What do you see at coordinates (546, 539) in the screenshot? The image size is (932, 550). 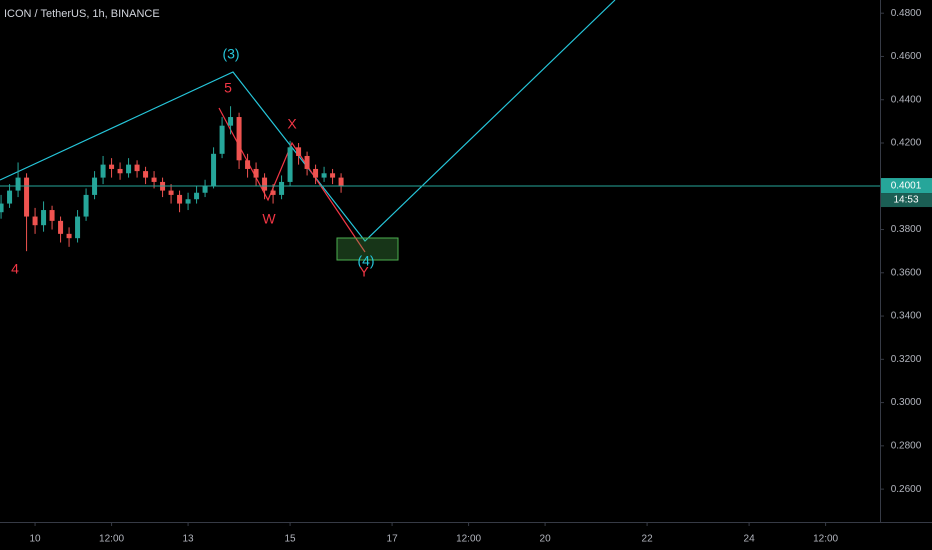 I see `x-tick-label: 20` at bounding box center [546, 539].